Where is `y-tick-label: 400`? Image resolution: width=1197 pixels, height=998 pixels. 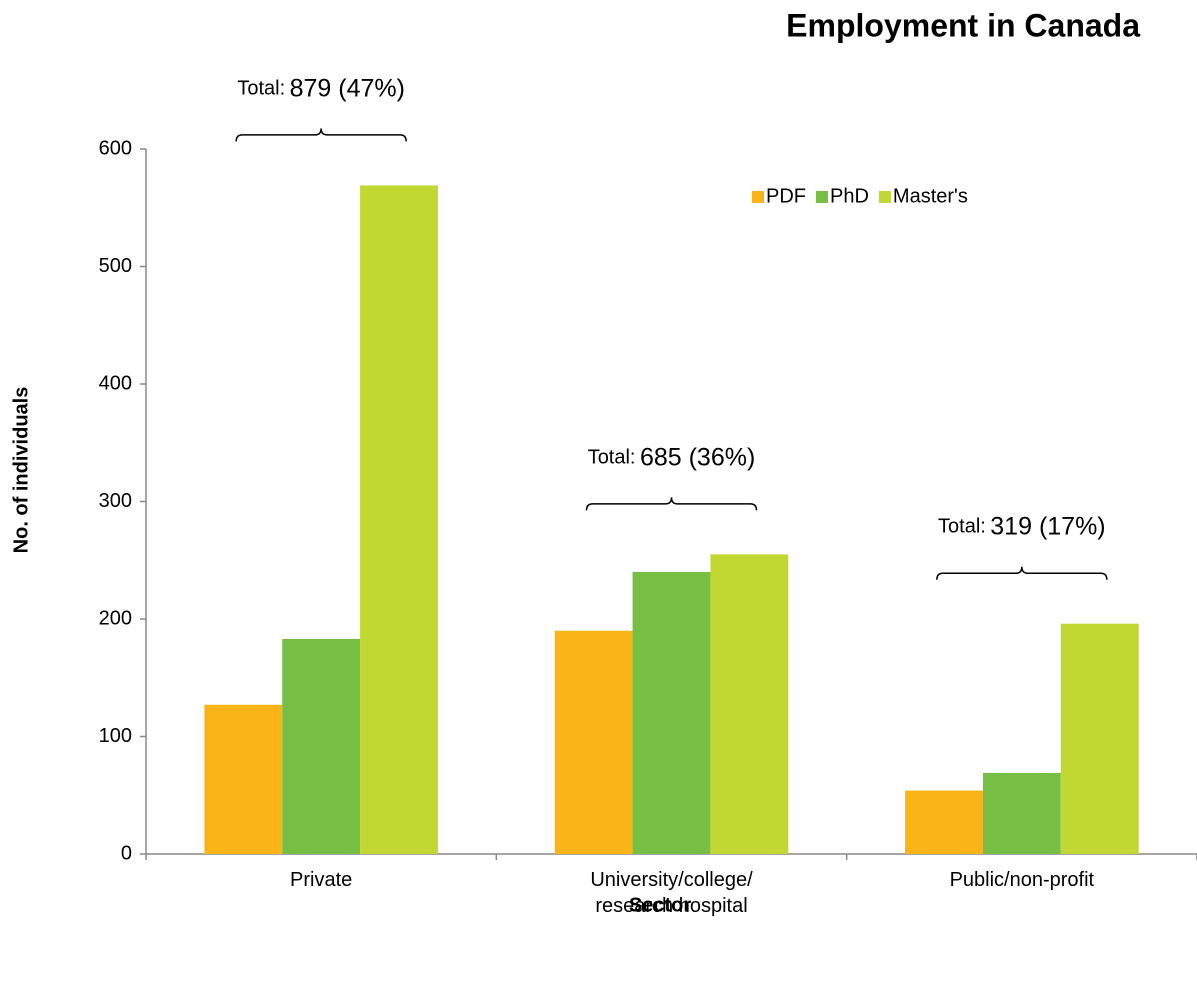 y-tick-label: 400 is located at coordinates (115, 383).